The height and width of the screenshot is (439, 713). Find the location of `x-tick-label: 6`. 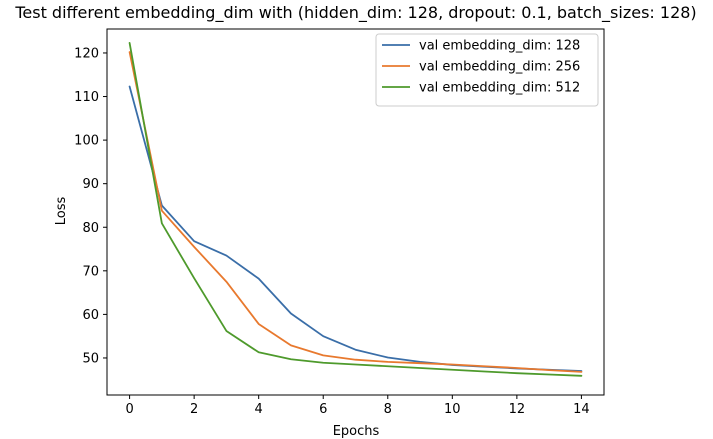

x-tick-label: 6 is located at coordinates (323, 409).